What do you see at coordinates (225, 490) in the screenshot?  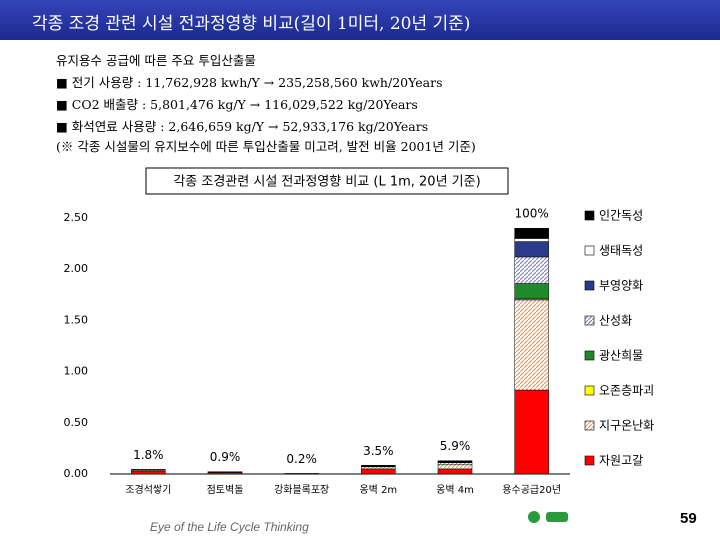 I see `x-tick-label: 점토벽돌` at bounding box center [225, 490].